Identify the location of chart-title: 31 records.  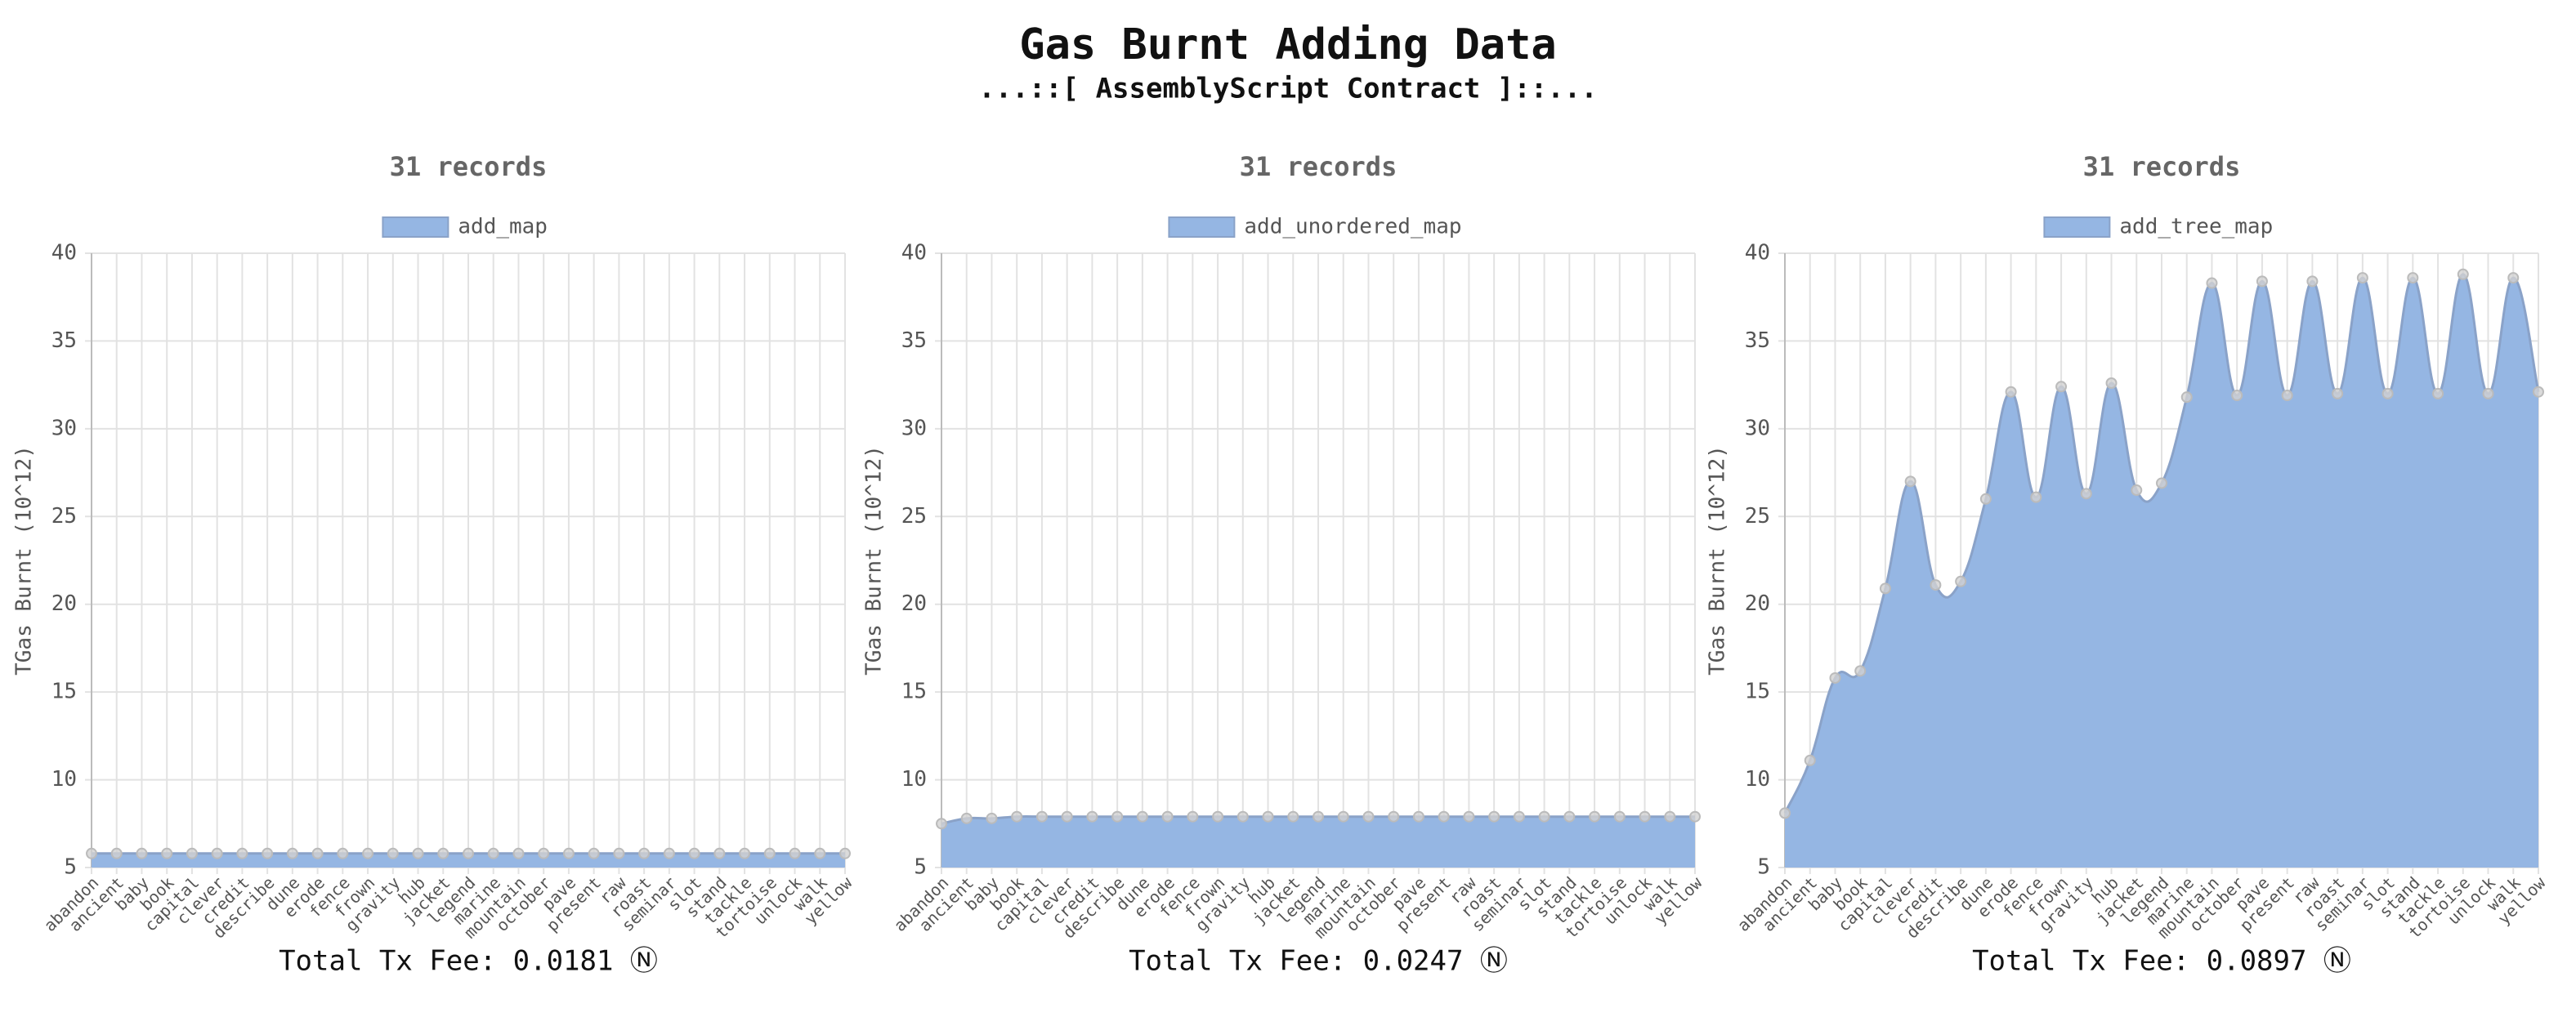
(1319, 166).